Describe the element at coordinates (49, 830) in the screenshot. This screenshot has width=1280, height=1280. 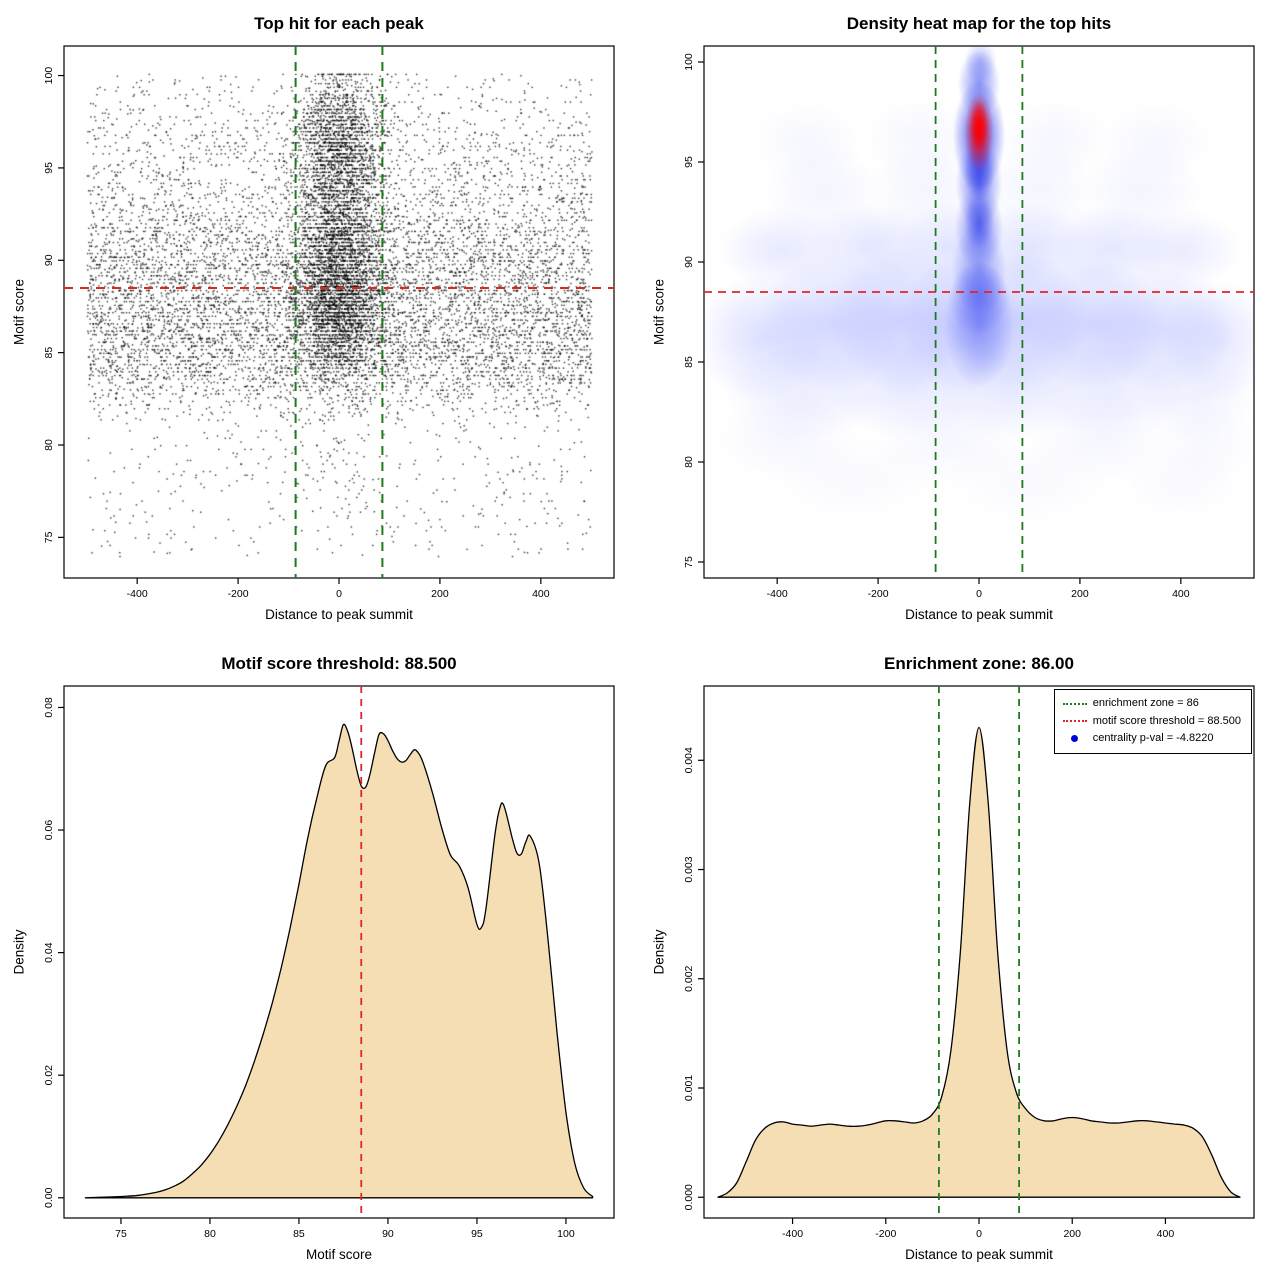
I see `svg-text: 0.06` at that location.